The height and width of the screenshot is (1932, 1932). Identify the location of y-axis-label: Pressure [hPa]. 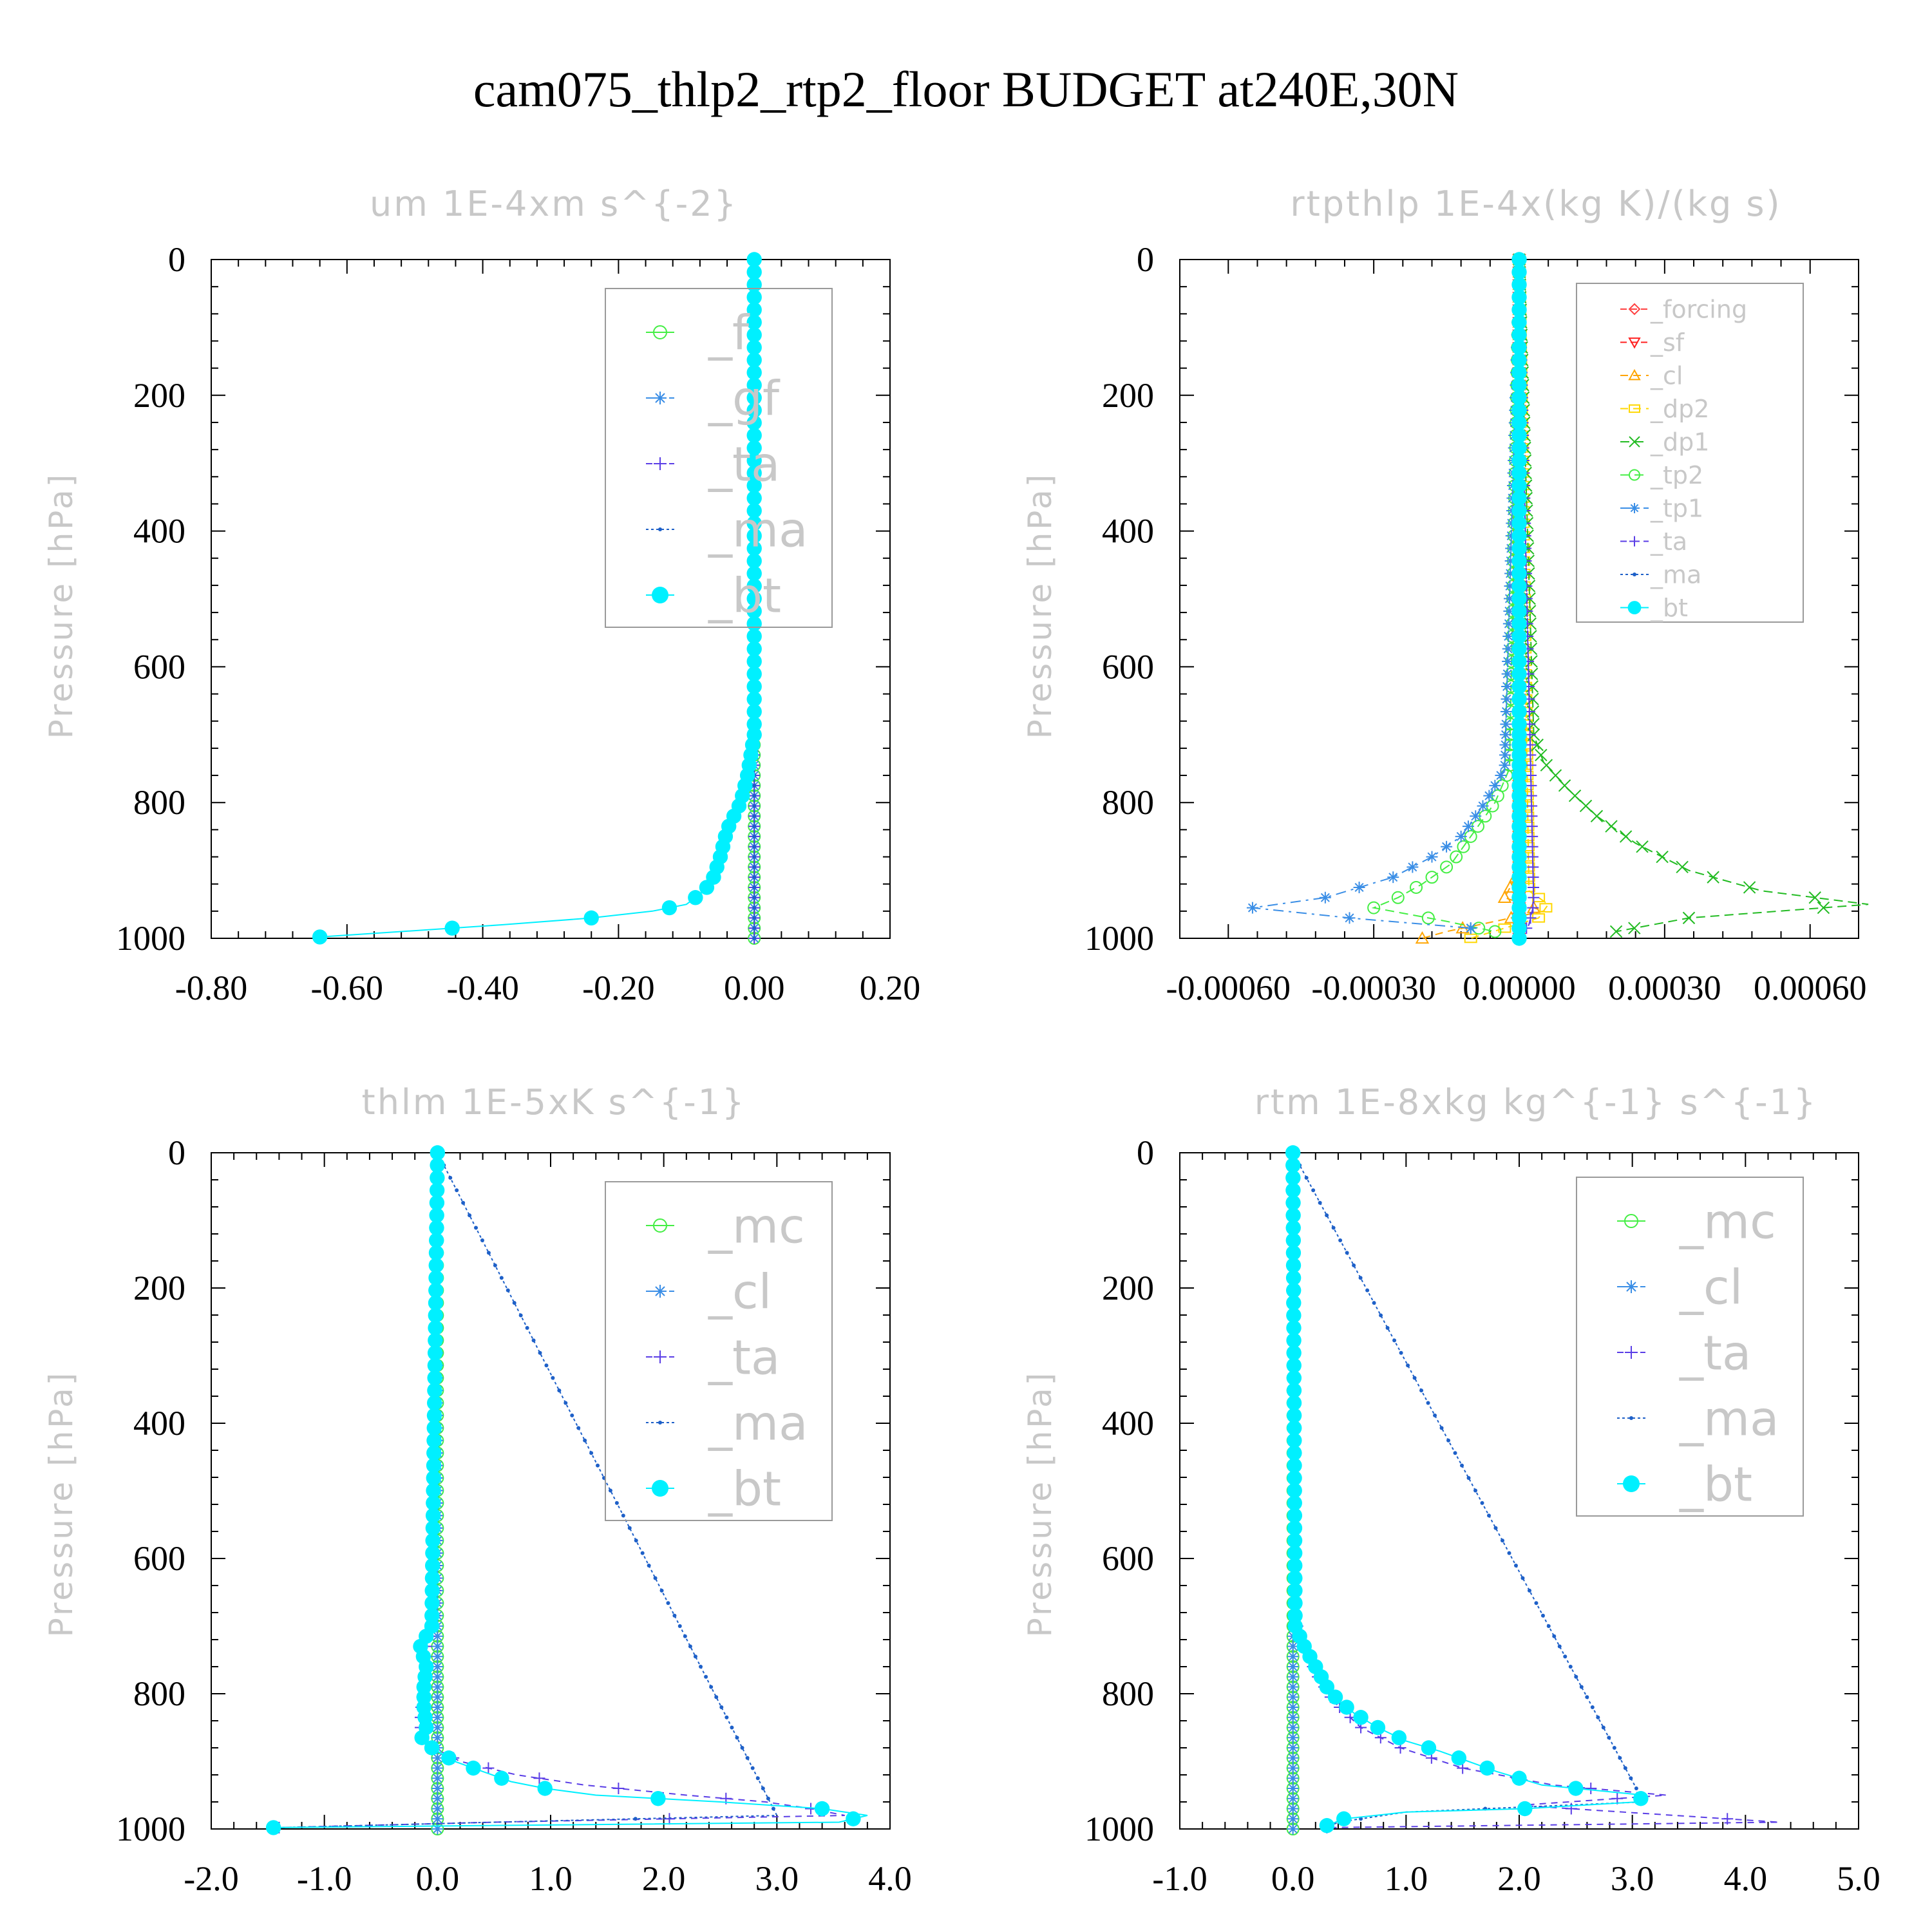
(62, 1504).